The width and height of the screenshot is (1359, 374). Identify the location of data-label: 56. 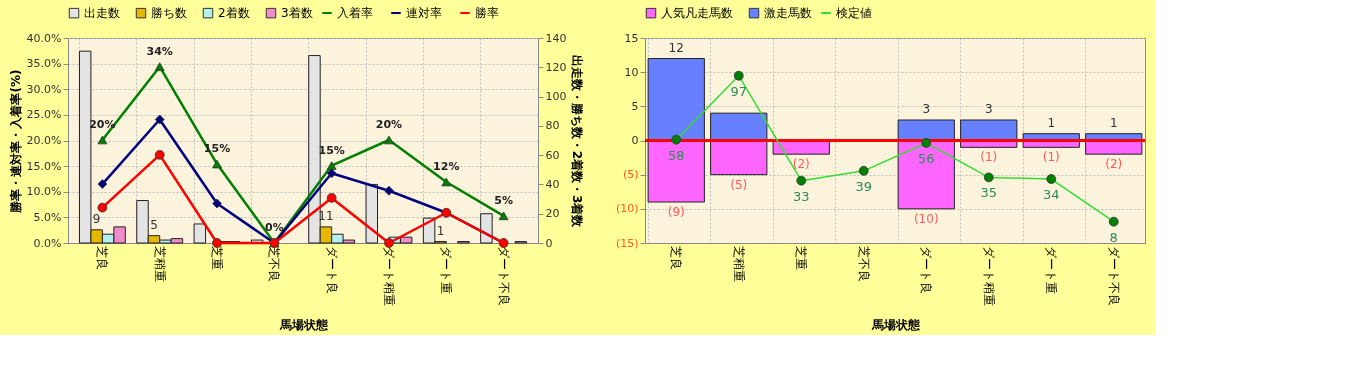
(926, 158).